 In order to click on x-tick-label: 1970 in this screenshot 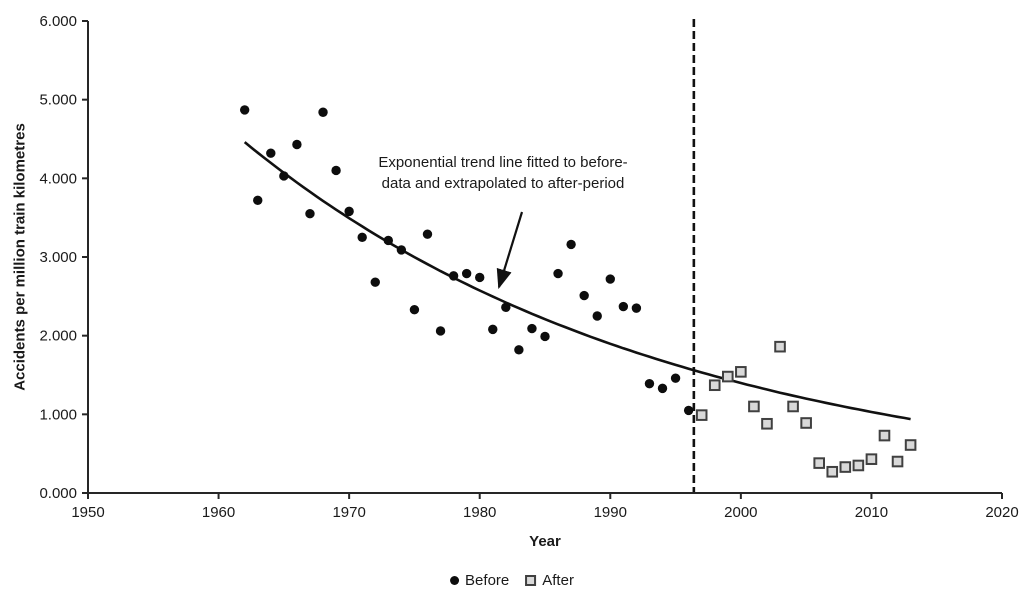, I will do `click(348, 512)`.